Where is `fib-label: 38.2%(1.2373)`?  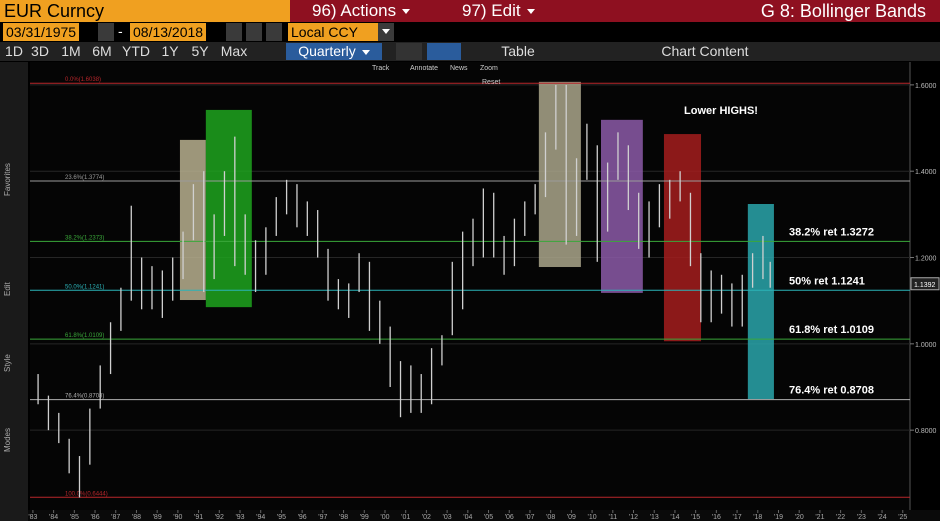 fib-label: 38.2%(1.2373) is located at coordinates (84, 238).